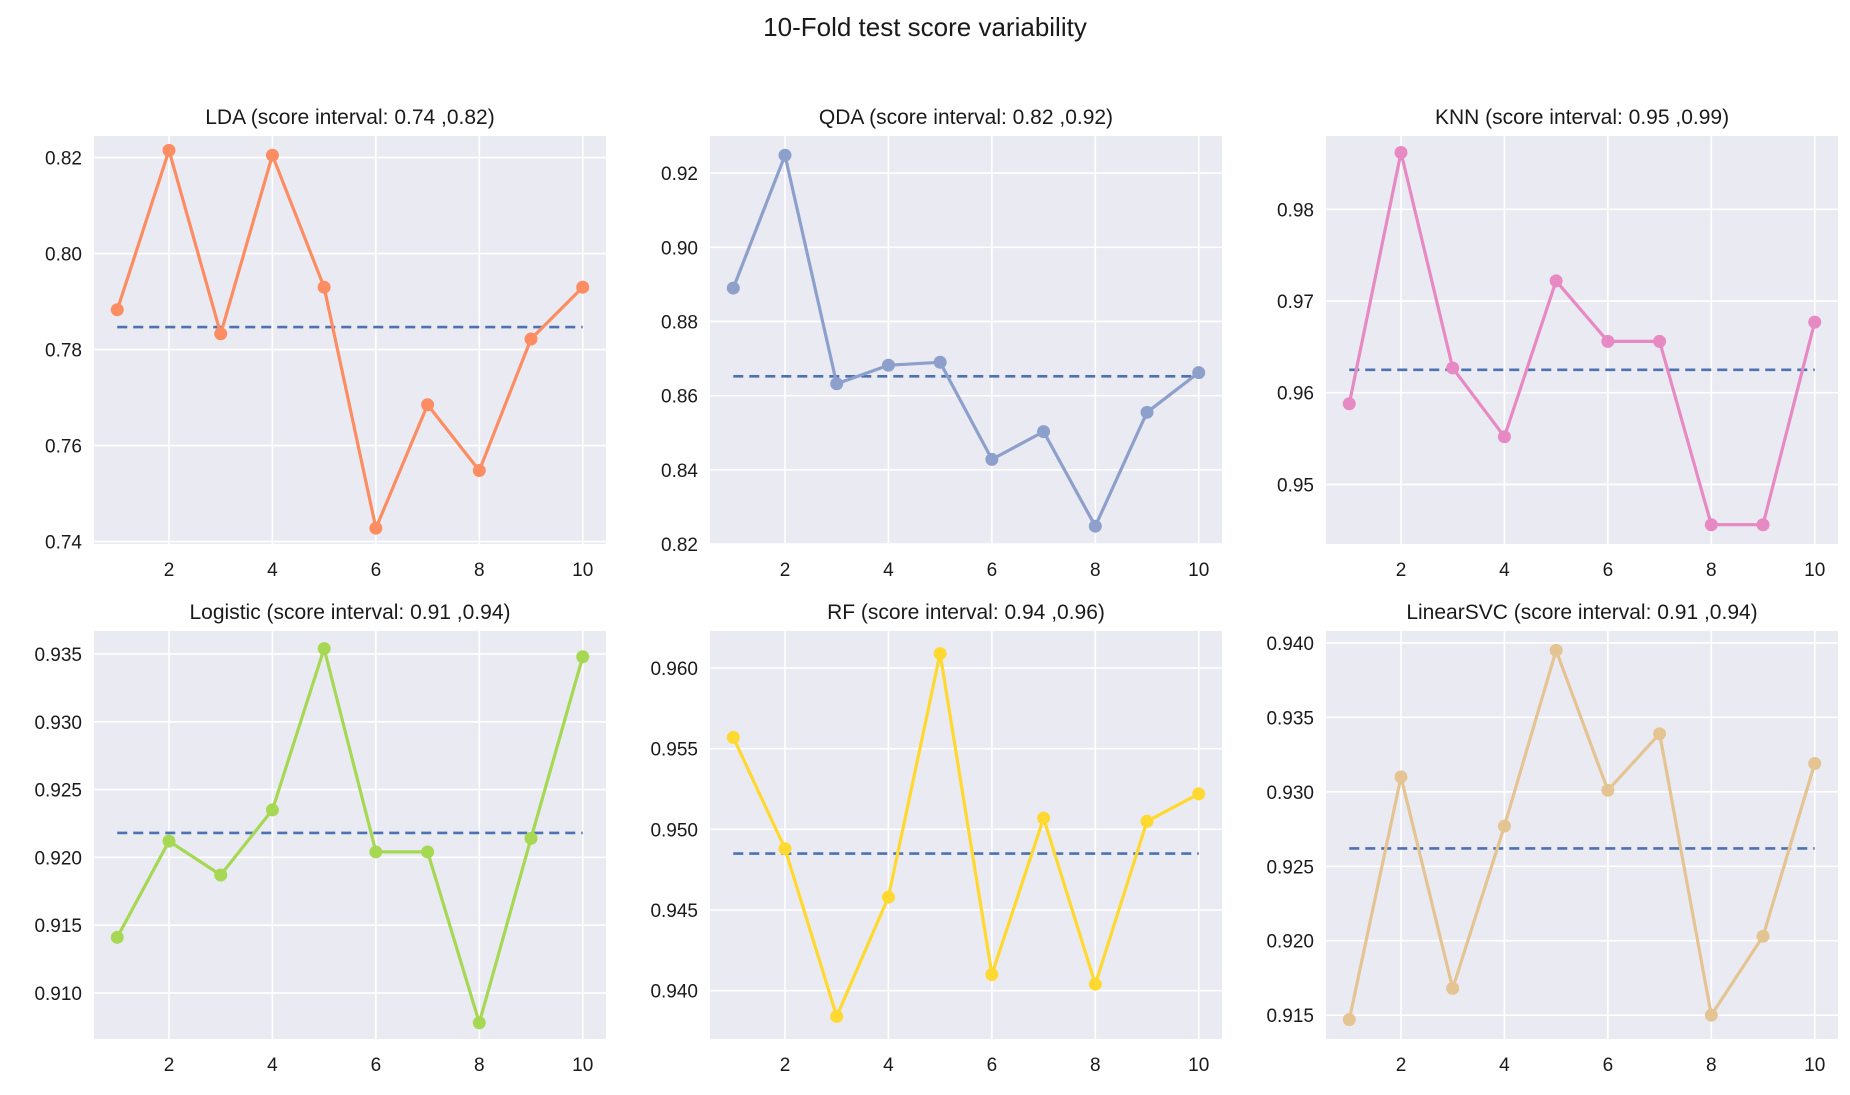 This screenshot has width=1850, height=1095. I want to click on subplot-title: LinearSVC (score interval: 0.91 ,0.94), so click(1581, 612).